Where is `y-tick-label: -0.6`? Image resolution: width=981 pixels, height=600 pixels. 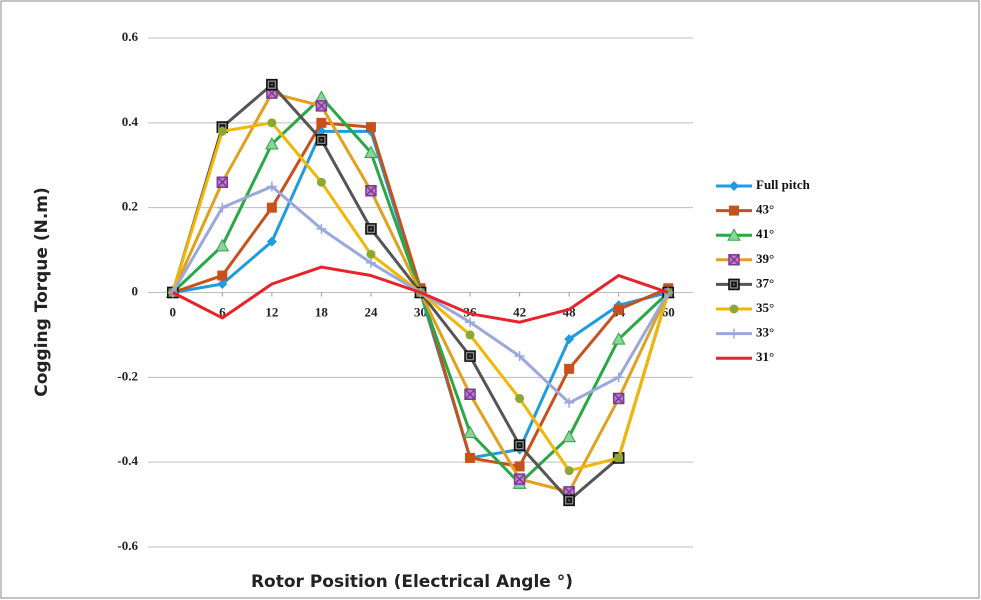
y-tick-label: -0.6 is located at coordinates (127, 545).